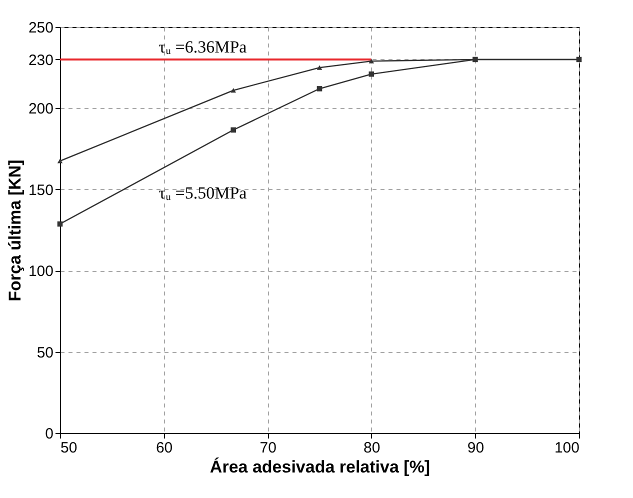  I want to click on y-tick-label: 0, so click(49, 434).